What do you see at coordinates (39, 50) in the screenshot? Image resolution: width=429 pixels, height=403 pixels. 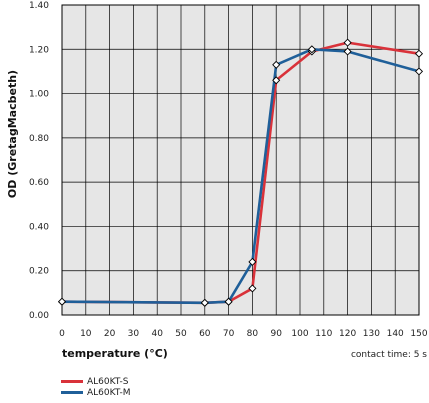 I see `y-tick-label: 1.20` at bounding box center [39, 50].